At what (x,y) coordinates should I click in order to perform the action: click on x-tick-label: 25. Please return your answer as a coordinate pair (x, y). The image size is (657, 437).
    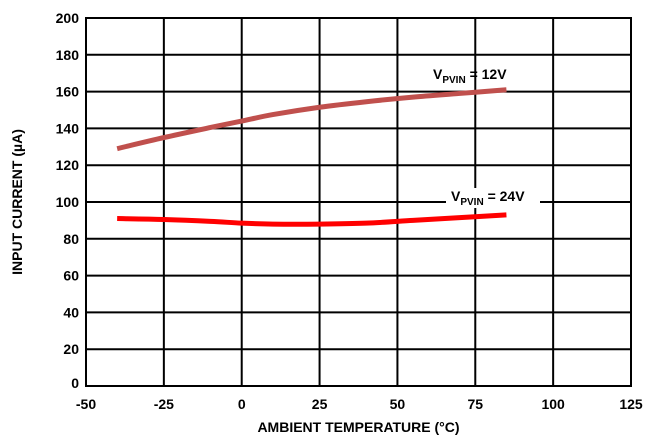
    Looking at the image, I should click on (320, 404).